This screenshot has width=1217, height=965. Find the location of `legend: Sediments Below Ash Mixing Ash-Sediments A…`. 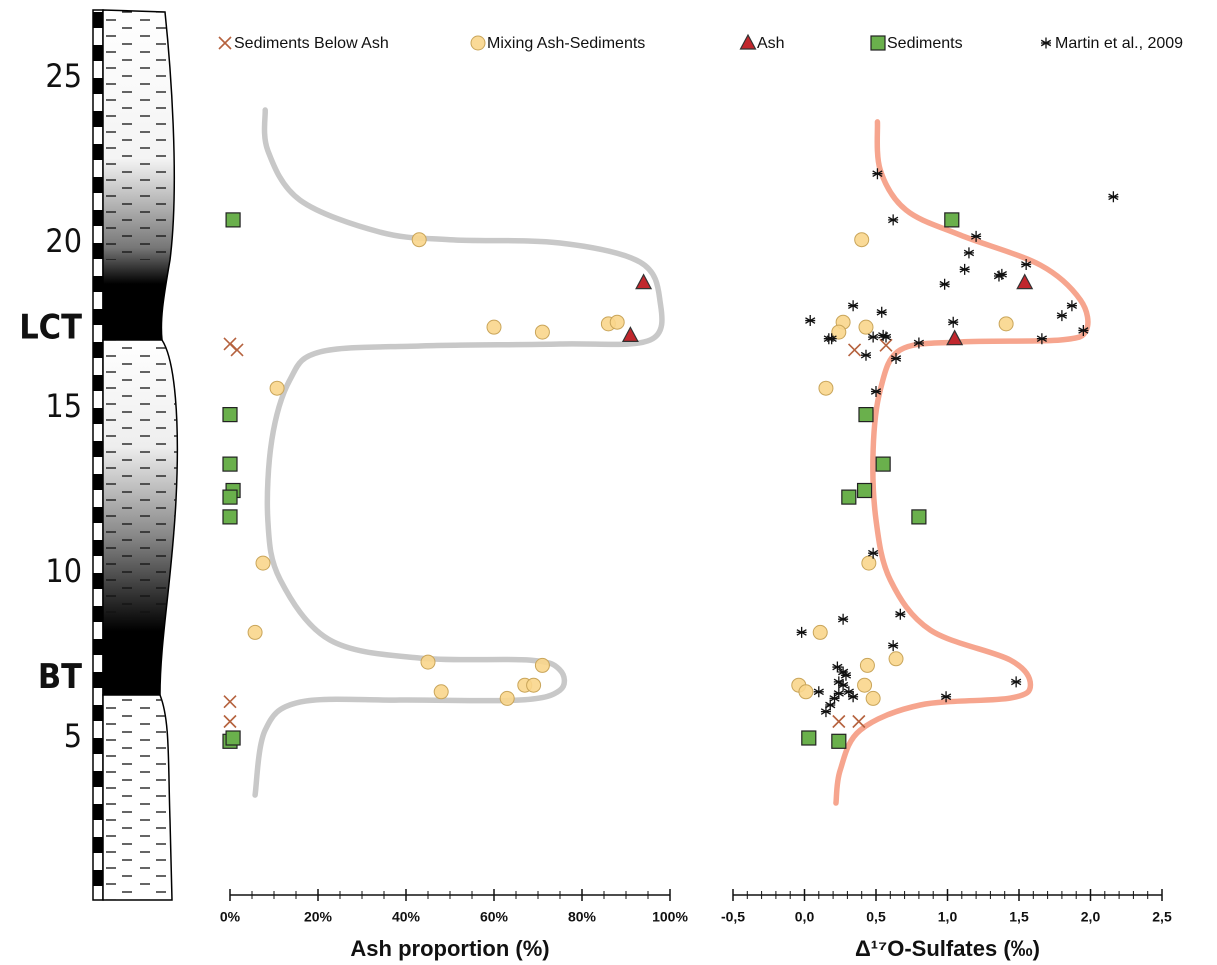

legend: Sediments Below Ash Mixing Ash-Sediments A… is located at coordinates (700, 42).